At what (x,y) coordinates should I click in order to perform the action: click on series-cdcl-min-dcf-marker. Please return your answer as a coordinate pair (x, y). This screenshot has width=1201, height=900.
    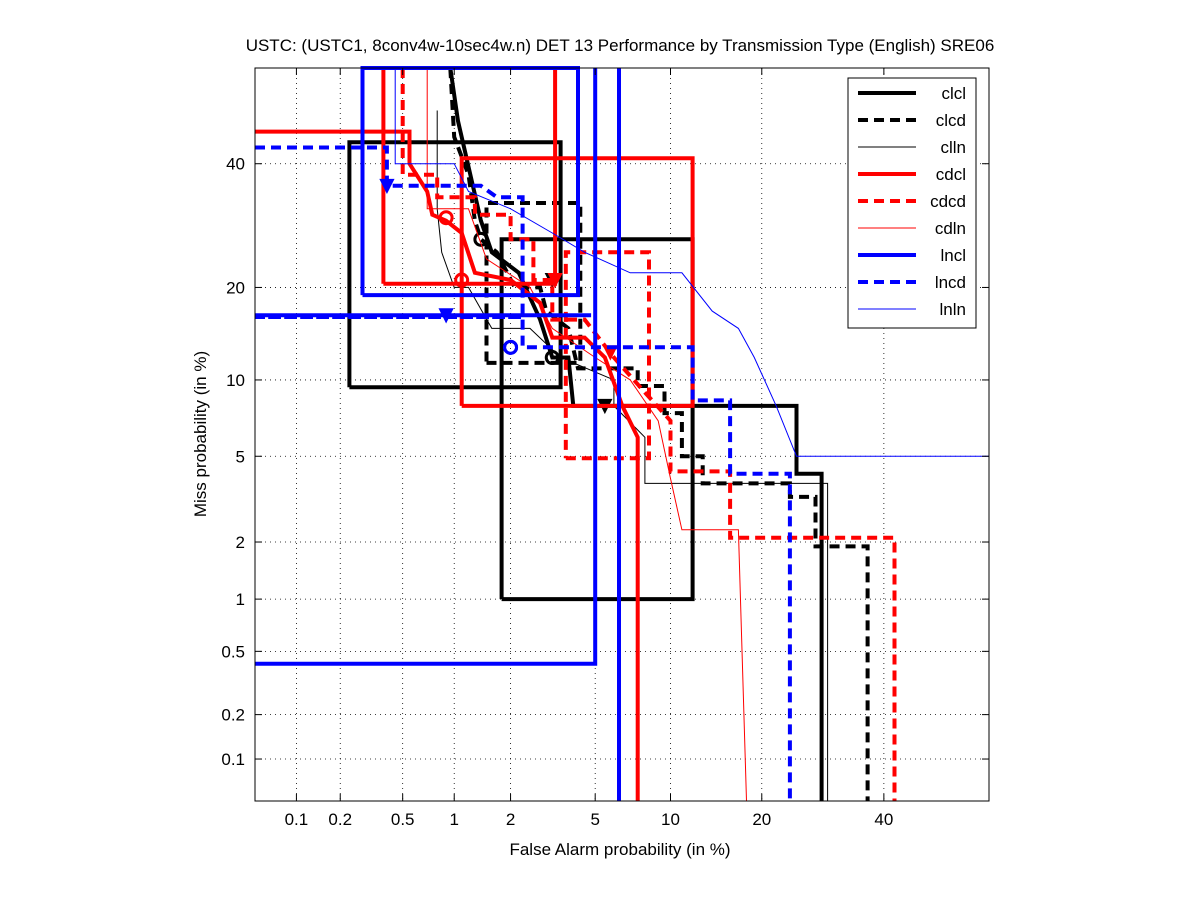
    Looking at the image, I should click on (446, 218).